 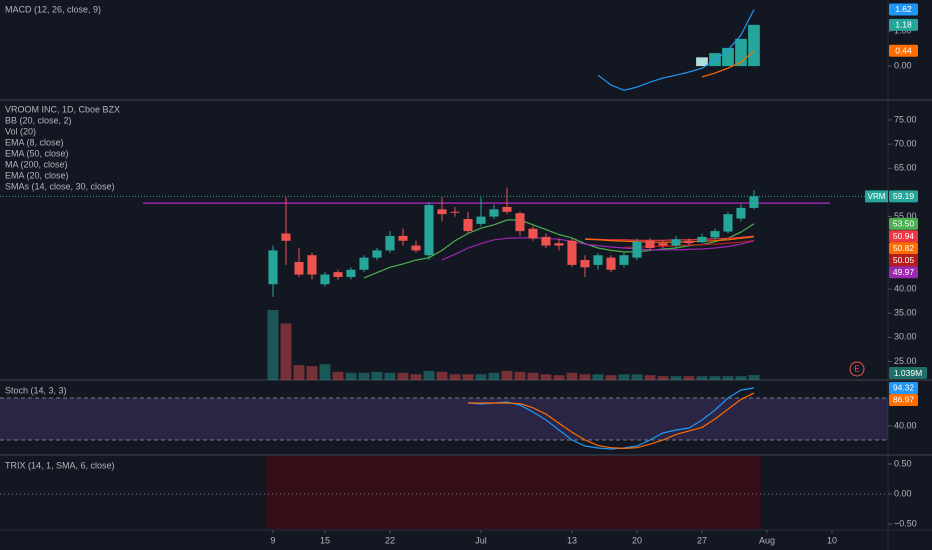 What do you see at coordinates (904, 388) in the screenshot?
I see `price-label: 94.32` at bounding box center [904, 388].